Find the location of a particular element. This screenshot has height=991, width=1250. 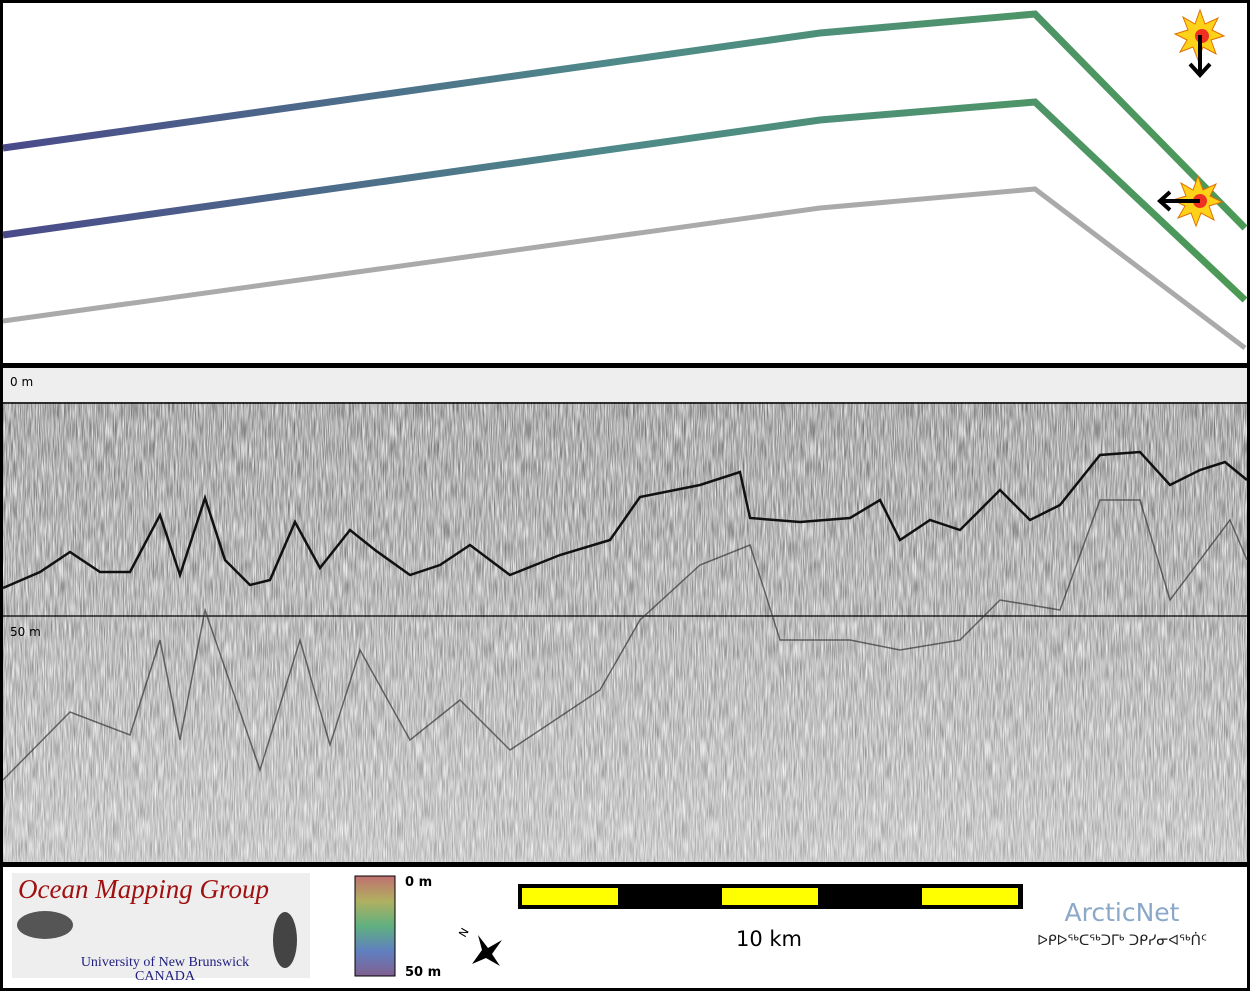

colorbar-label: 50 m is located at coordinates (423, 972).